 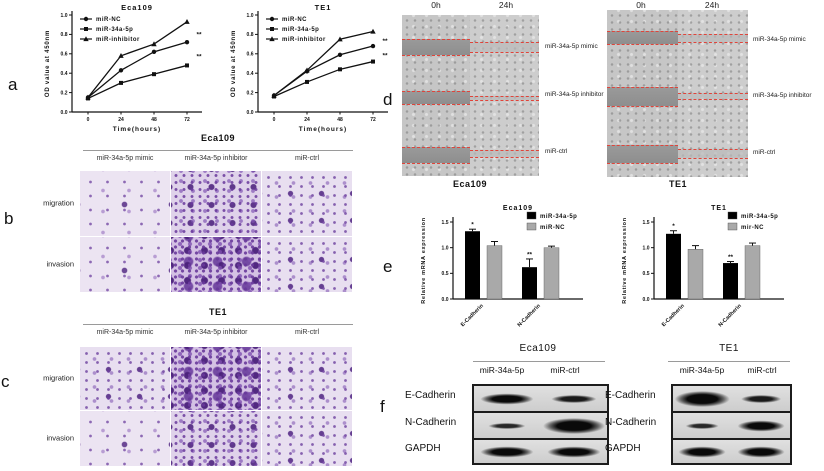 I want to click on wound-te1-scratch-24h, so click(x=713, y=96).